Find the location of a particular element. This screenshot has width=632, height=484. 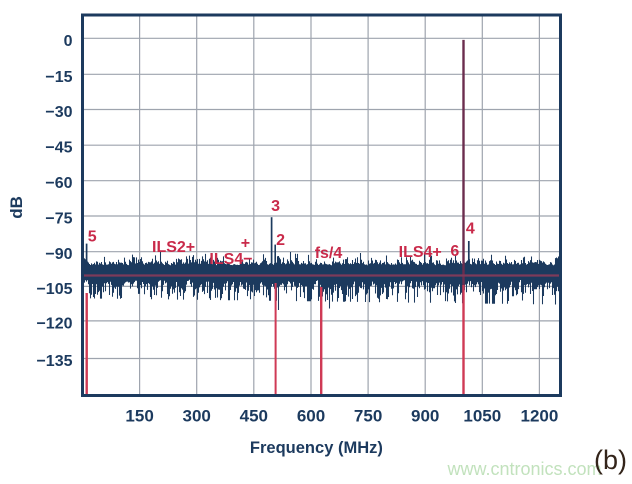

svg-text: 5 is located at coordinates (92, 236).